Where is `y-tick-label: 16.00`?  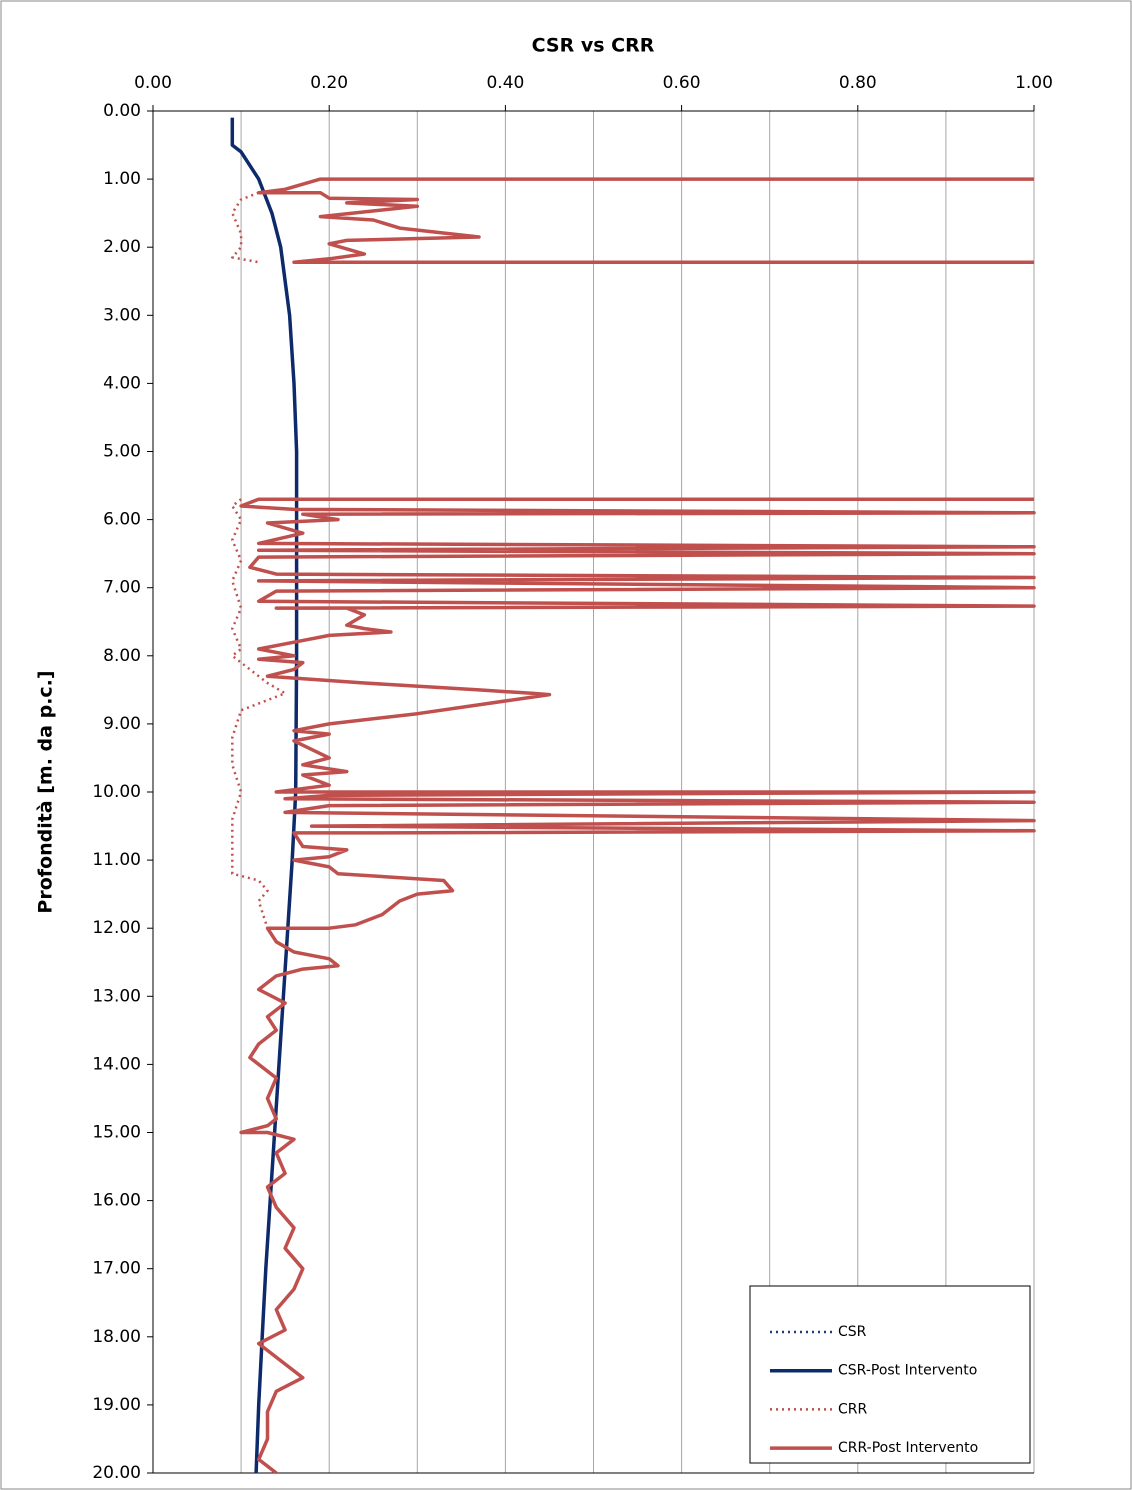
y-tick-label: 16.00 is located at coordinates (116, 1201).